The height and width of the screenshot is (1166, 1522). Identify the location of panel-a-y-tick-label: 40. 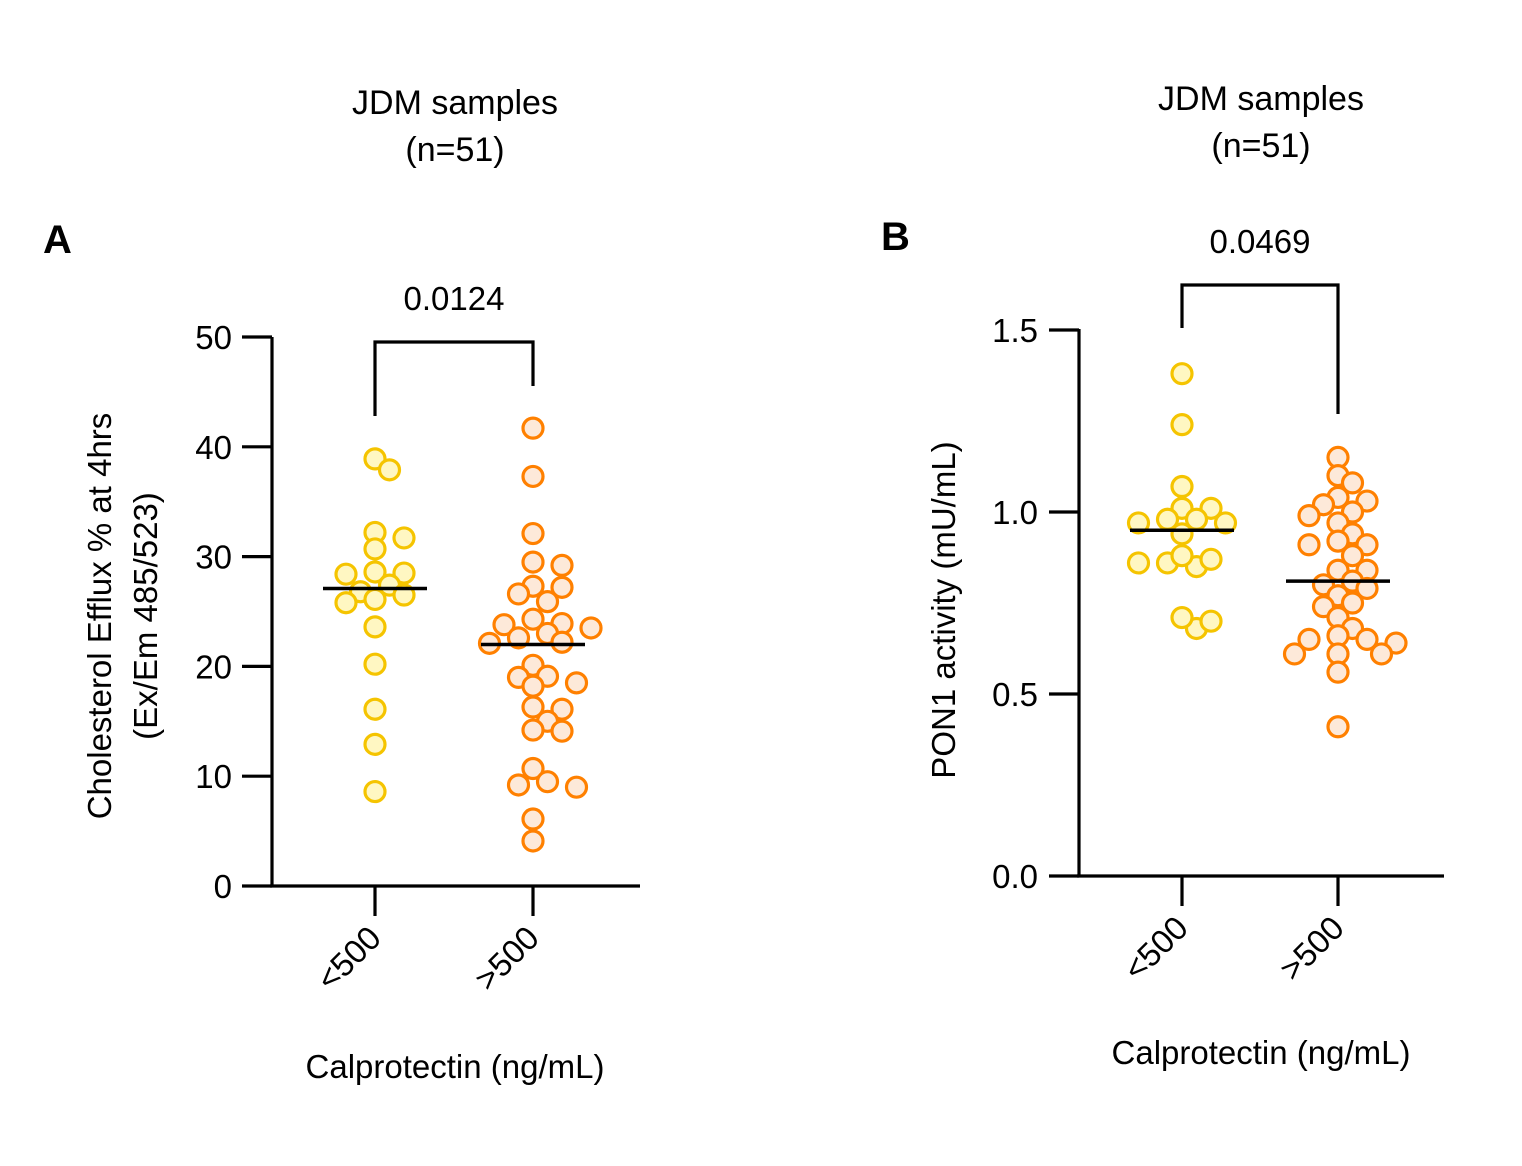
(213, 447).